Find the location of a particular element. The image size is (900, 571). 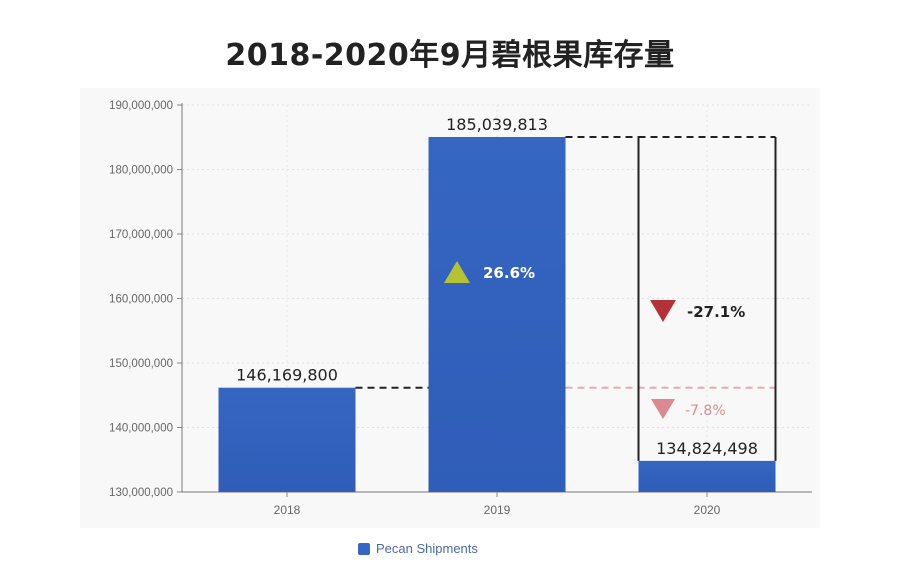

legend-swatch is located at coordinates (364, 548).